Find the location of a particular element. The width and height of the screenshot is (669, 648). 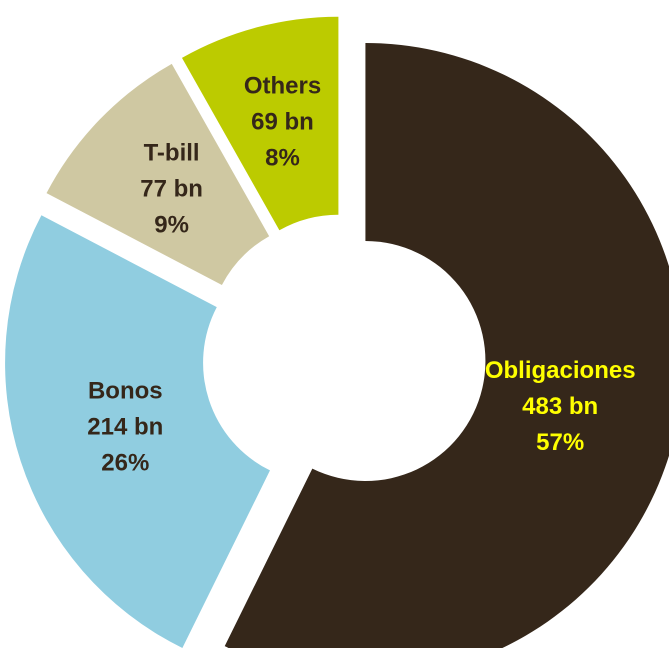

label-percent: 9% is located at coordinates (171, 225).